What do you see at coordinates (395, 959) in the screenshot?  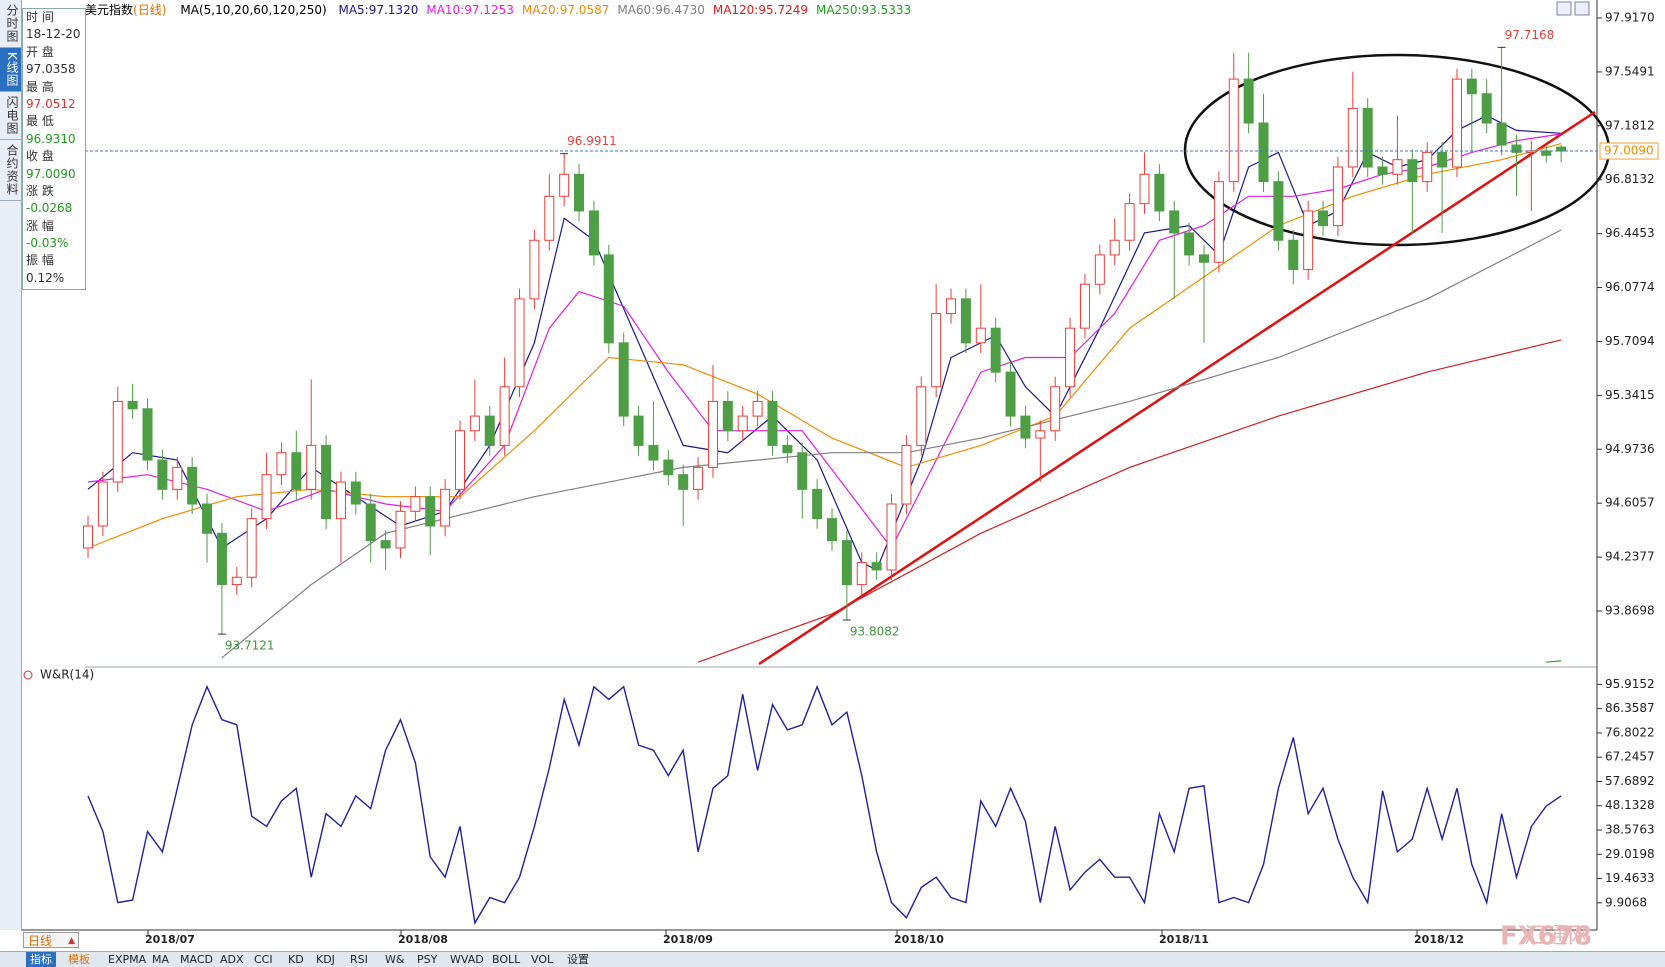 I see `toolbar-item: W&` at bounding box center [395, 959].